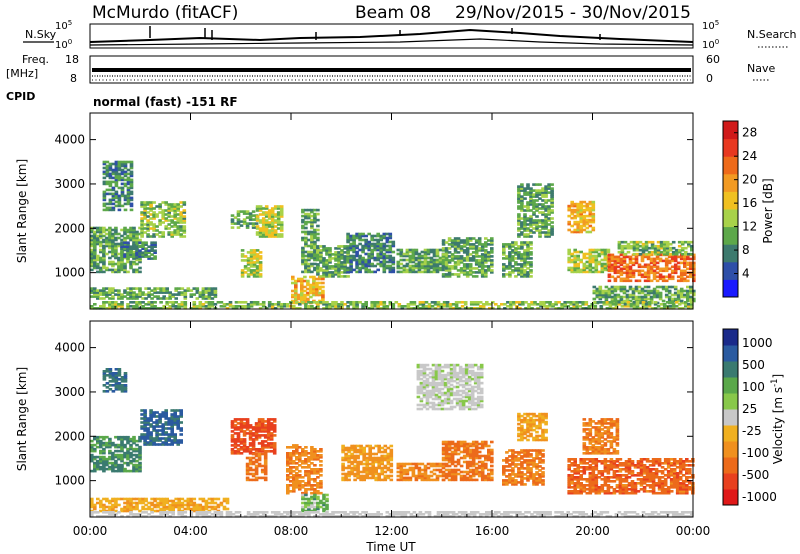  What do you see at coordinates (573, 13) in the screenshot?
I see `date-range: 29/Nov/2015 - 30/Nov/2015` at bounding box center [573, 13].